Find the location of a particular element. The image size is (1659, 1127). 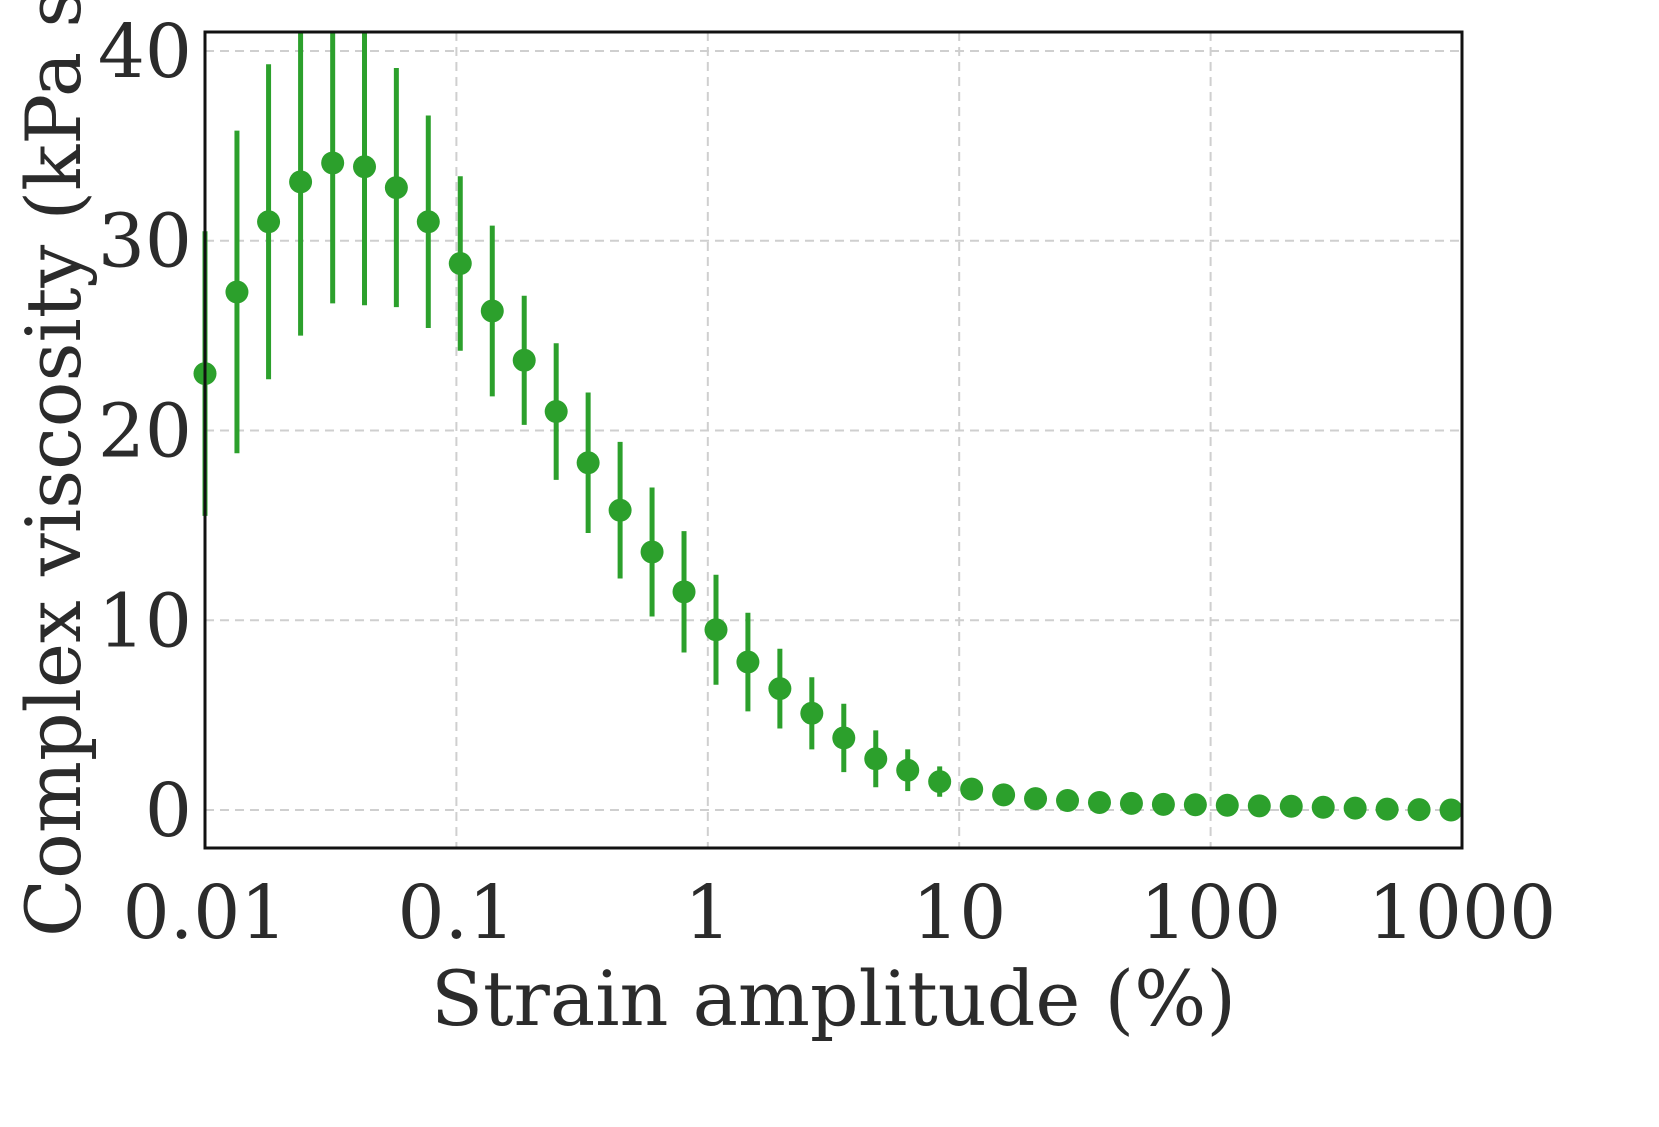

y-axis-title: Complex viscosity (kPa s) is located at coordinates (53, 468).